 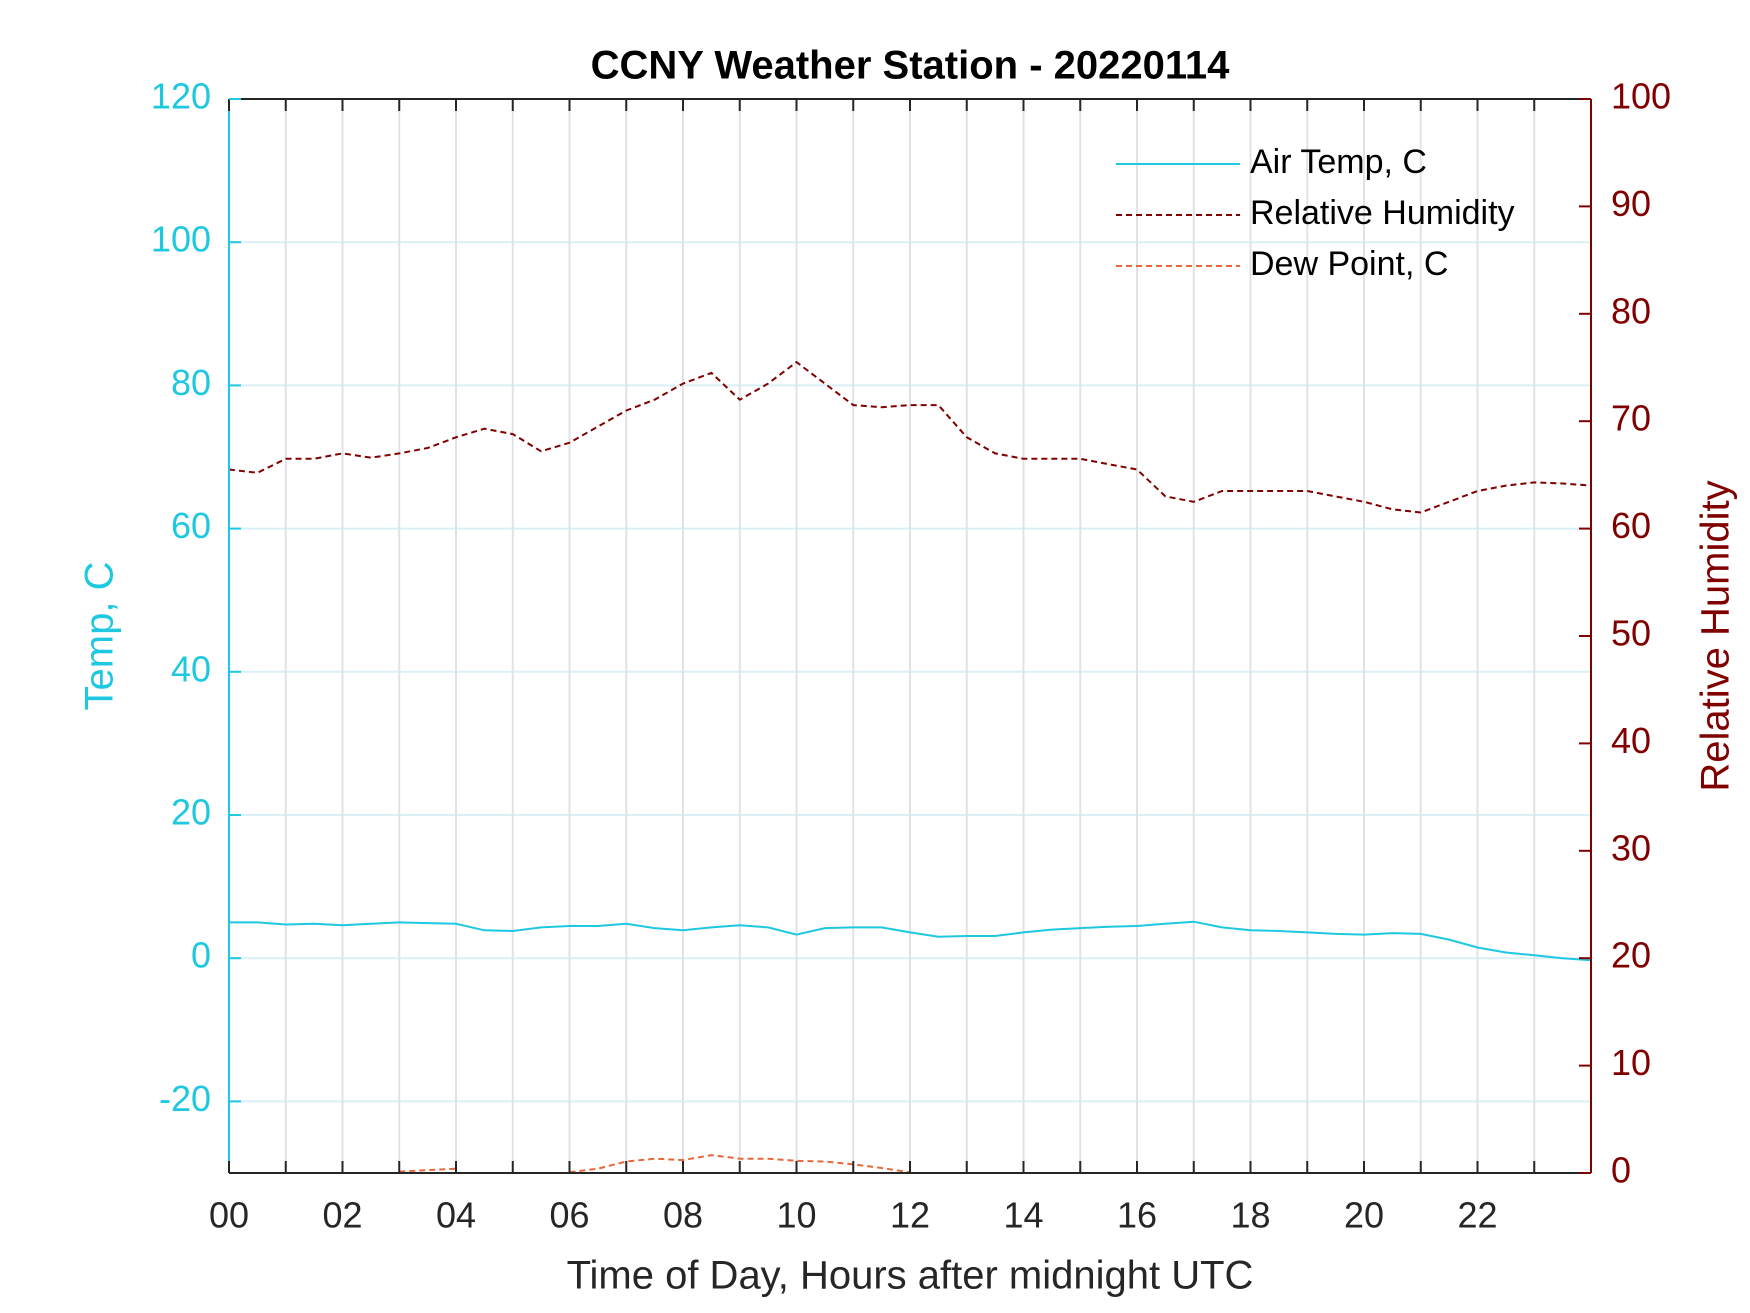 What do you see at coordinates (1364, 1215) in the screenshot?
I see `x-tick-label: 20` at bounding box center [1364, 1215].